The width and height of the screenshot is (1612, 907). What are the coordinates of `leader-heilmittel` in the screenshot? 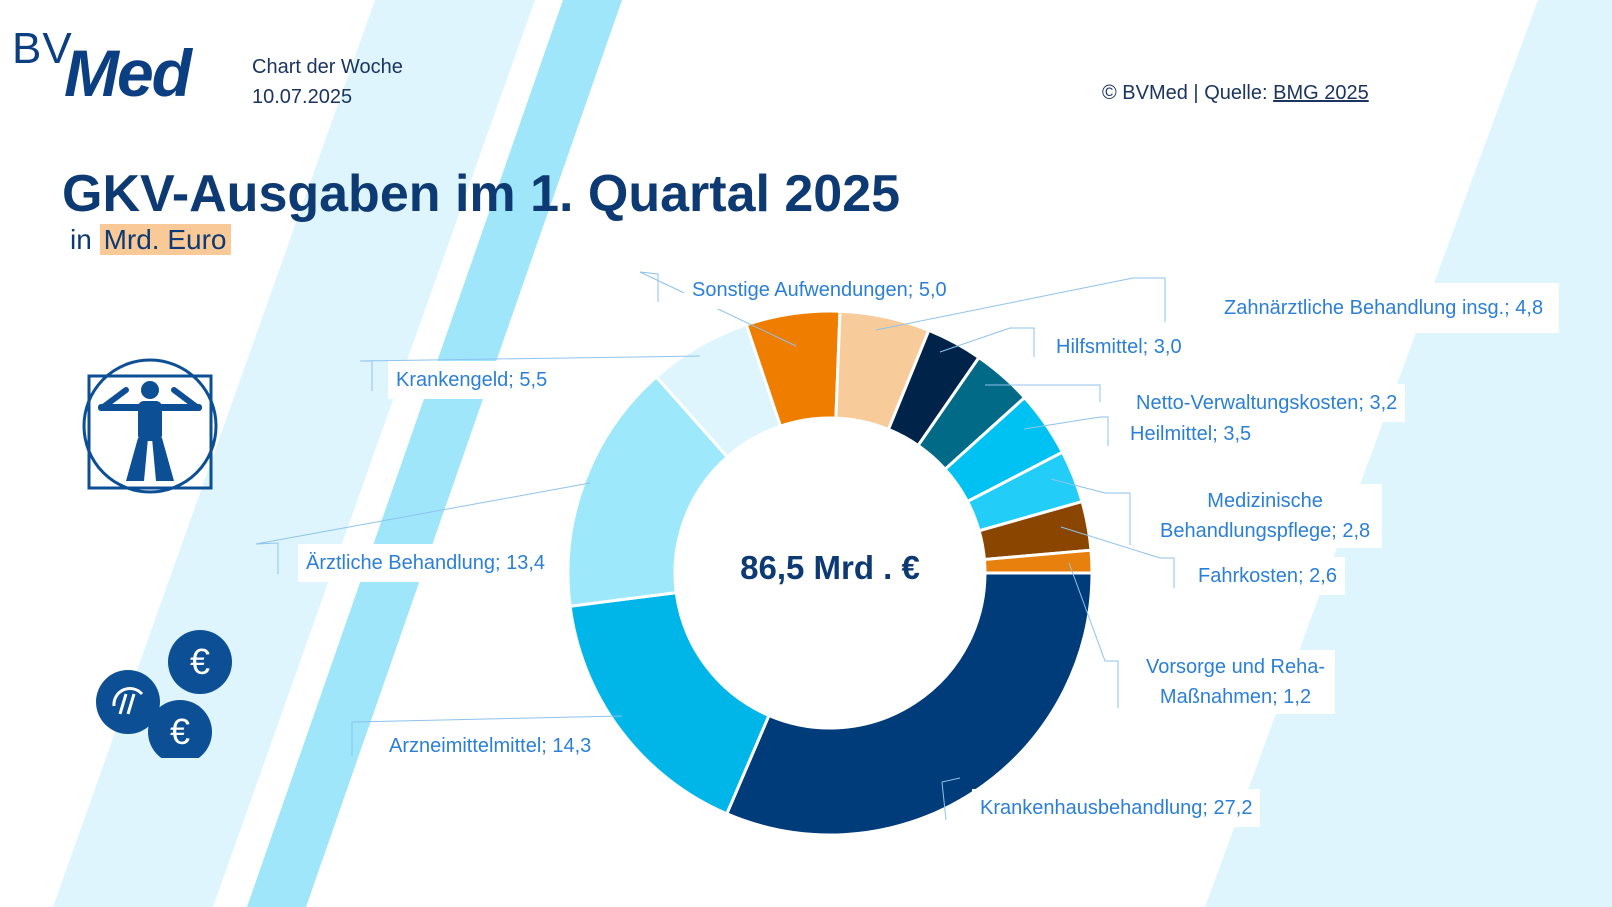 It's located at (1066, 431).